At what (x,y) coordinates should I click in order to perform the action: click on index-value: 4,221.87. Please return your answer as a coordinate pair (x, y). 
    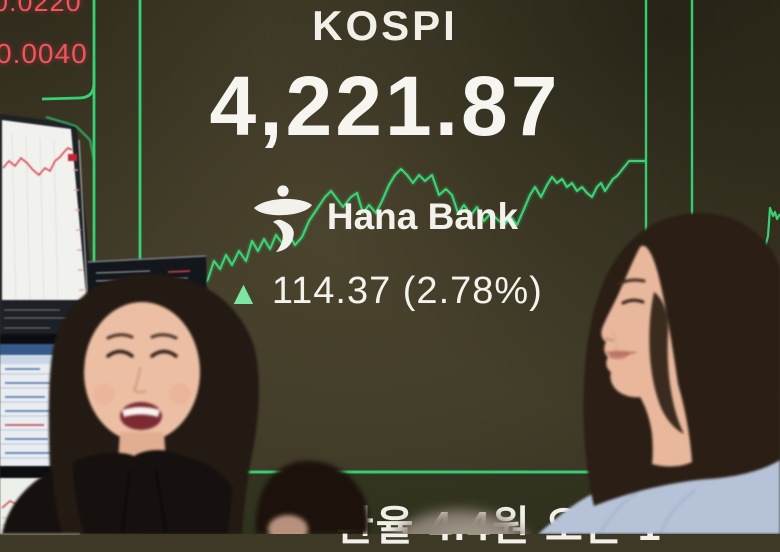
    Looking at the image, I should click on (385, 106).